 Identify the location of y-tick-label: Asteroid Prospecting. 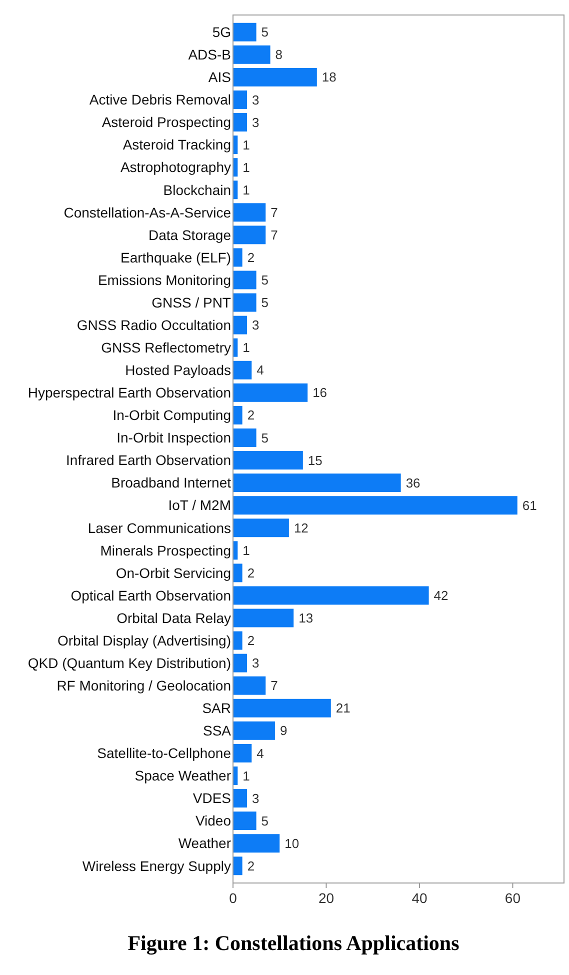
(166, 122).